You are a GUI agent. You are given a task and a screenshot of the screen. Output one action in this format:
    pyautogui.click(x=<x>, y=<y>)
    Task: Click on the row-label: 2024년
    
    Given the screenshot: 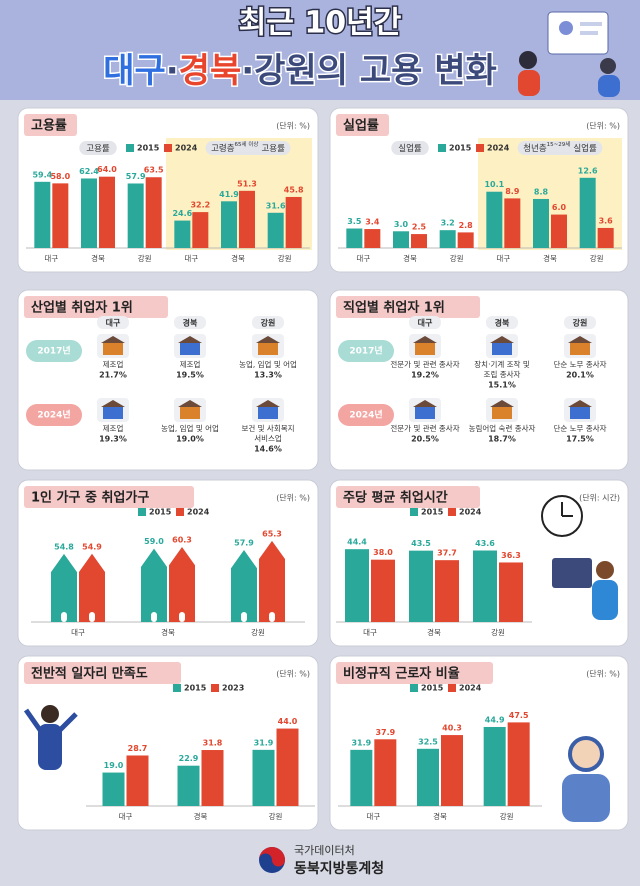 What is the action you would take?
    pyautogui.click(x=365, y=415)
    